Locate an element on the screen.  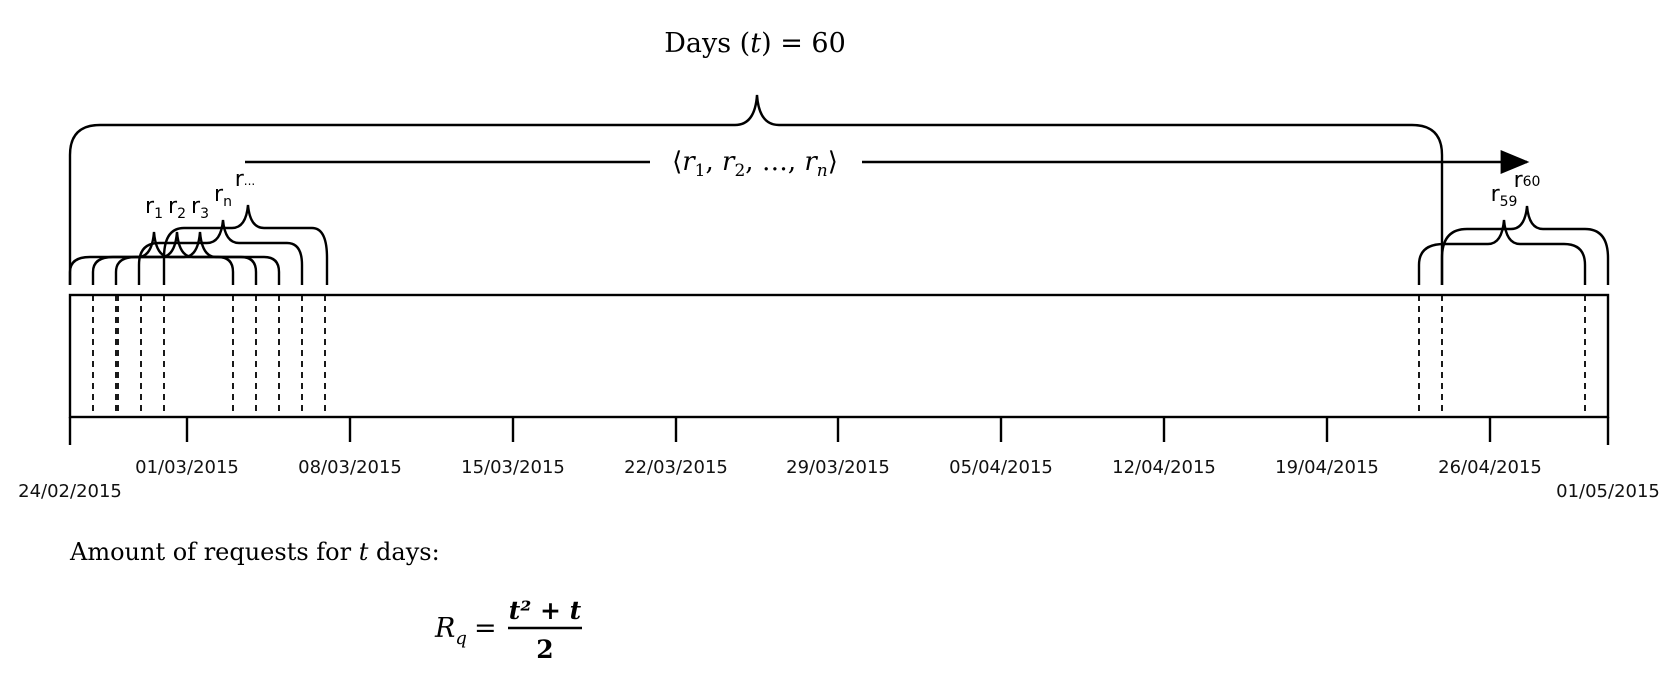
window-brace-rn is located at coordinates (220, 252).